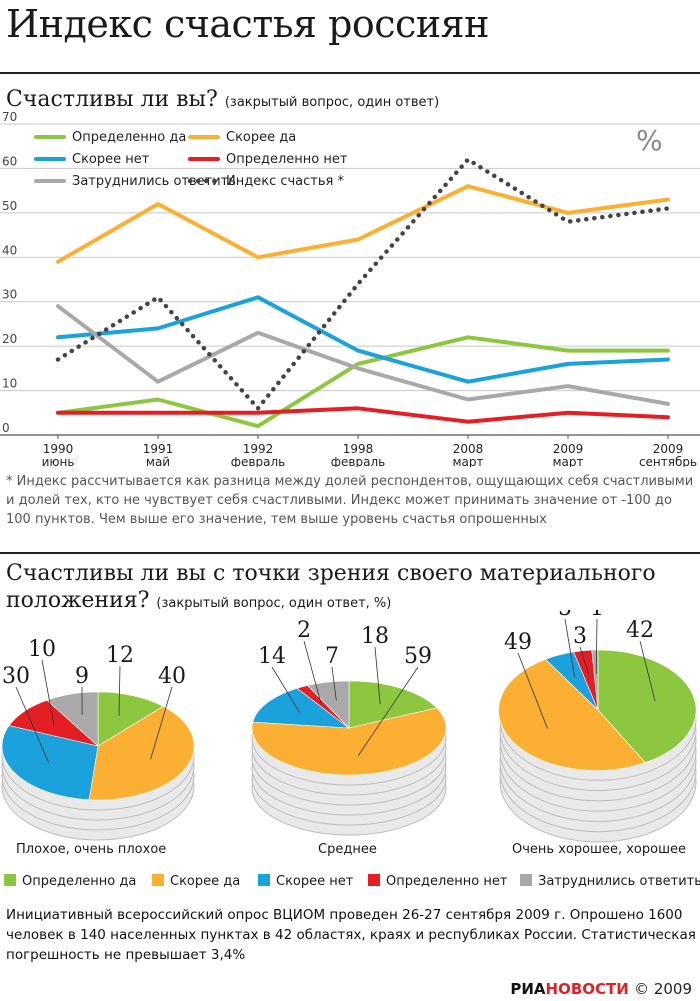  What do you see at coordinates (640, 630) in the screenshot?
I see `pie-value-label: 42` at bounding box center [640, 630].